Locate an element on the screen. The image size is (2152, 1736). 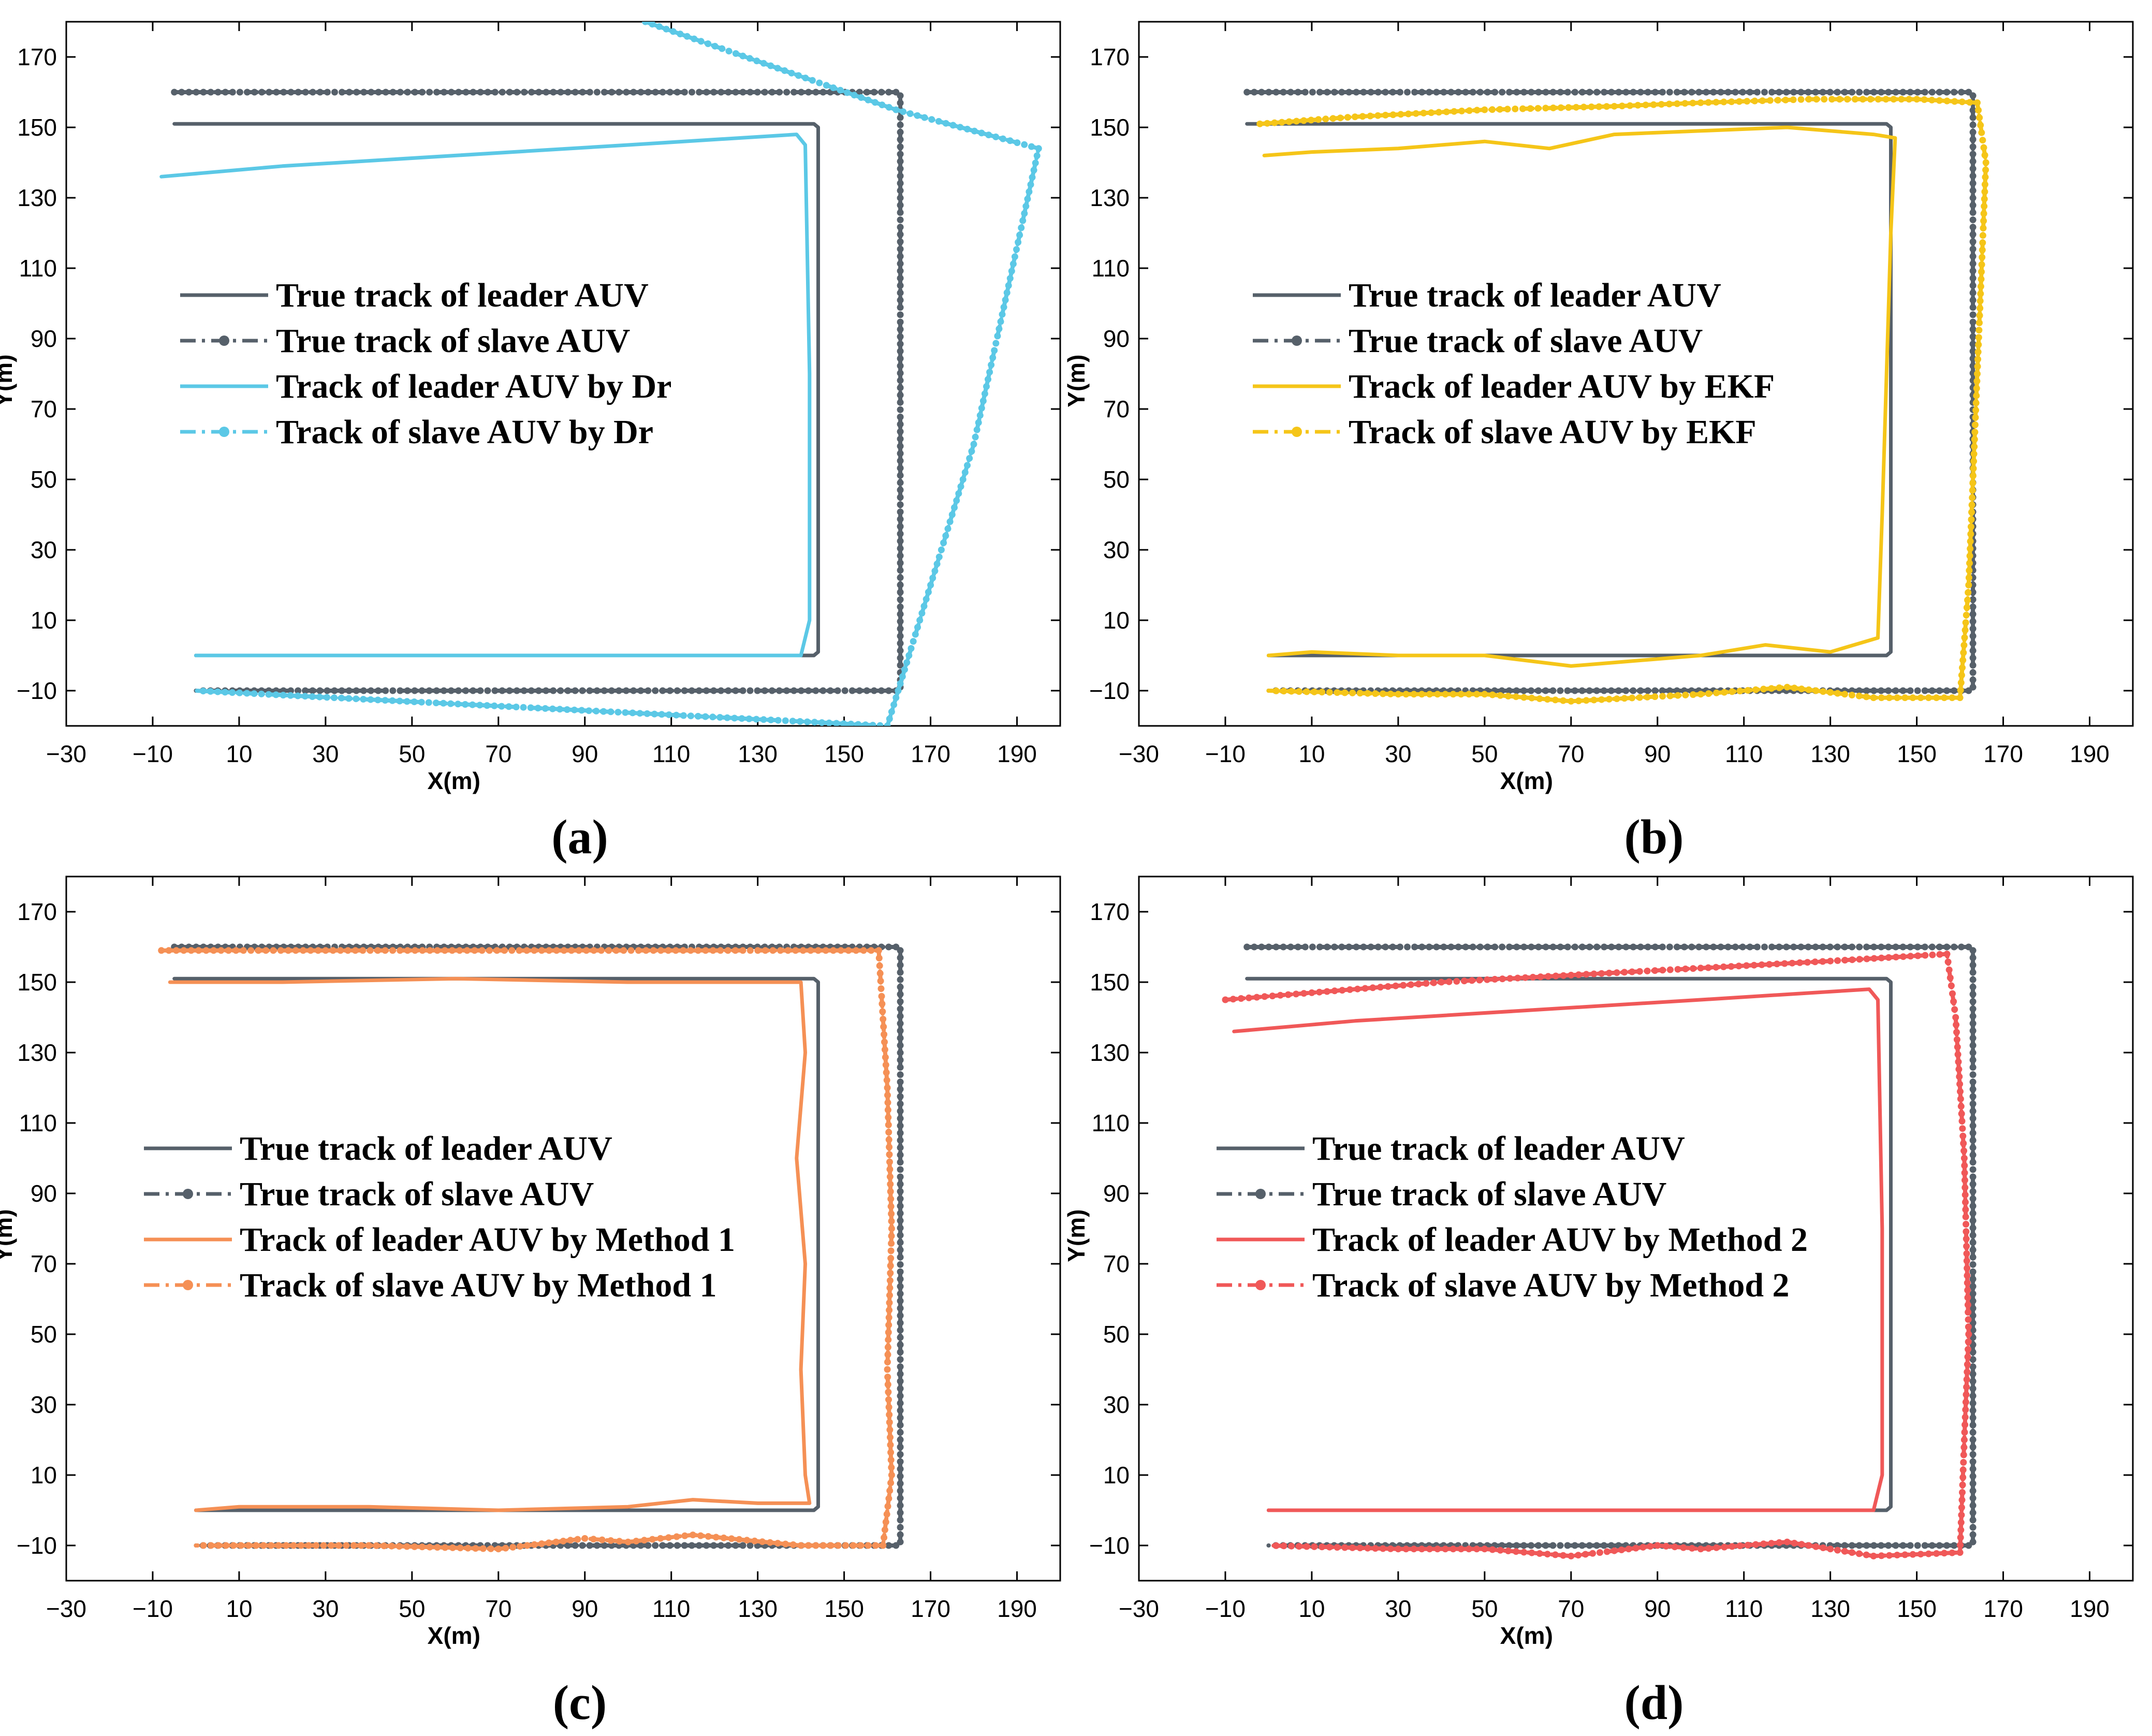
x-tick-label: 170 is located at coordinates (2003, 1608).